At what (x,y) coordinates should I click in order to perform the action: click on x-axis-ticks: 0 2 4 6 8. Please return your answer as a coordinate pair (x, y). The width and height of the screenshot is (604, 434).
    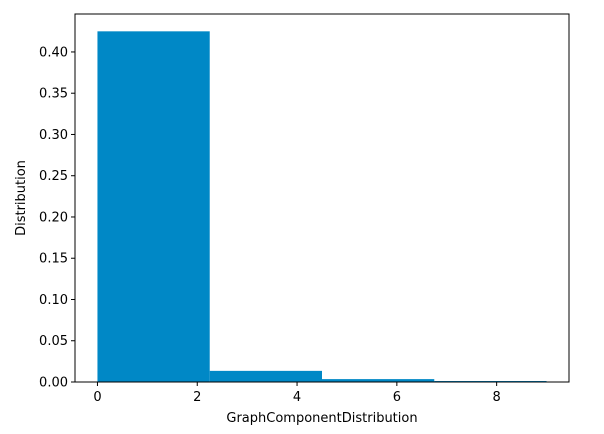
    Looking at the image, I should click on (297, 393).